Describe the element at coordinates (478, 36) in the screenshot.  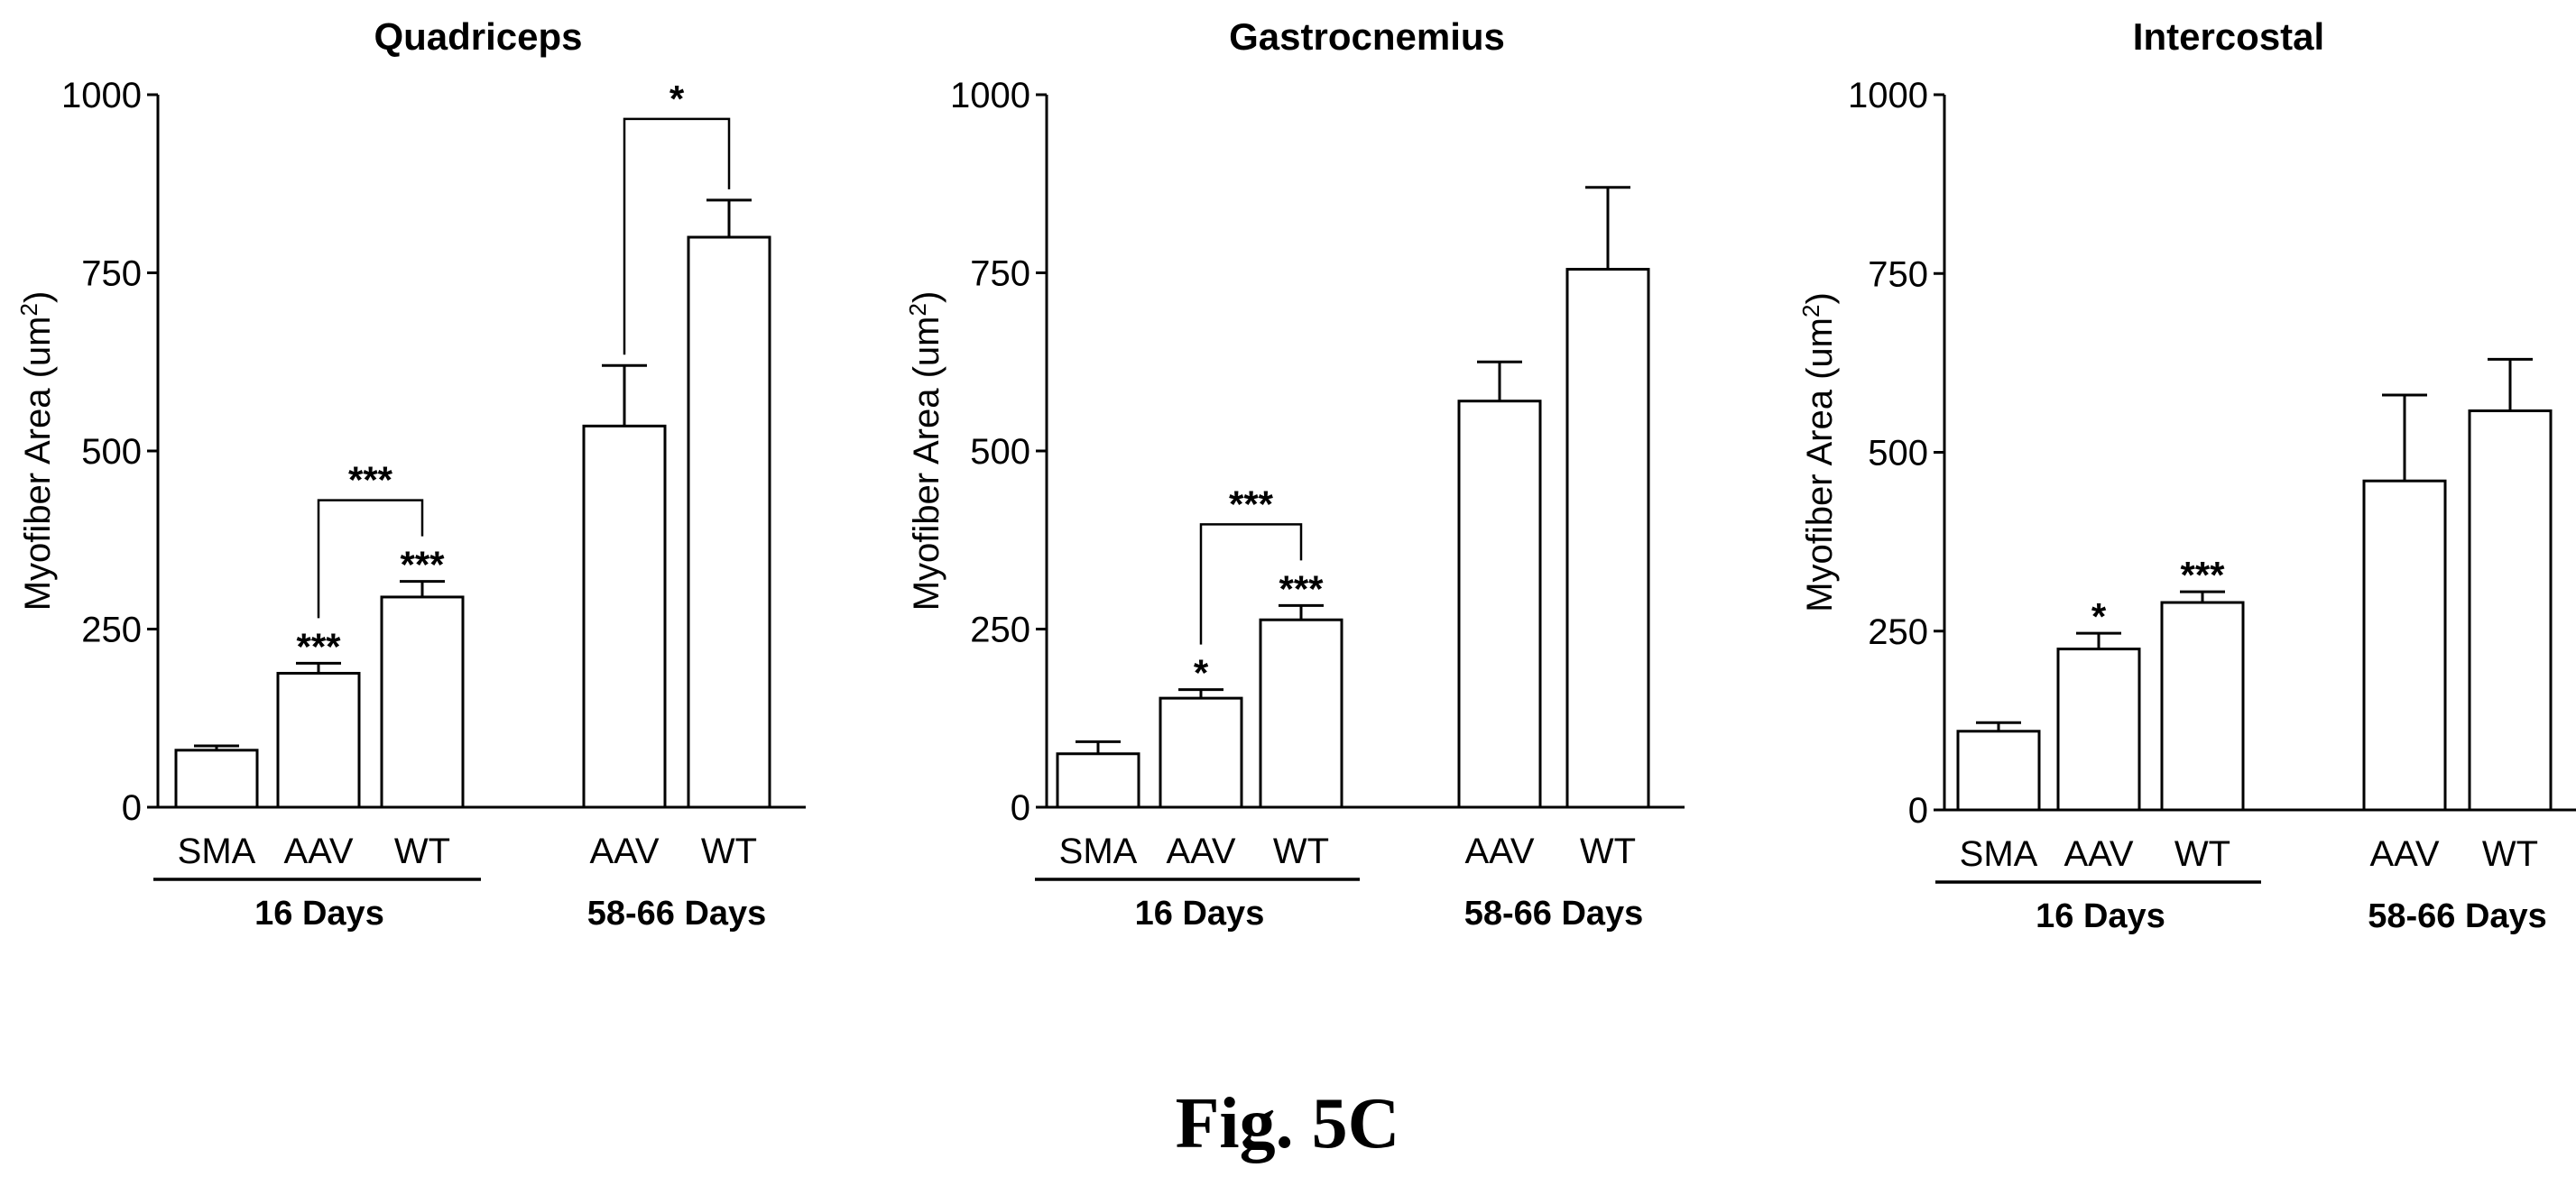
I see `chart-title: Quadriceps` at that location.